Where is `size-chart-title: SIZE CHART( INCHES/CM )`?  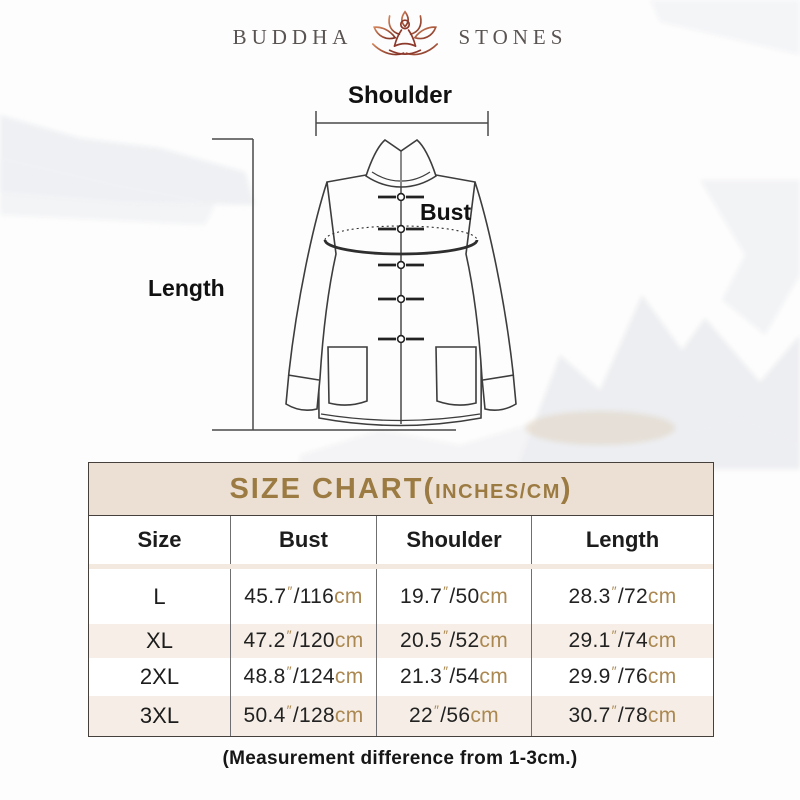 size-chart-title: SIZE CHART( INCHES/CM ) is located at coordinates (401, 489).